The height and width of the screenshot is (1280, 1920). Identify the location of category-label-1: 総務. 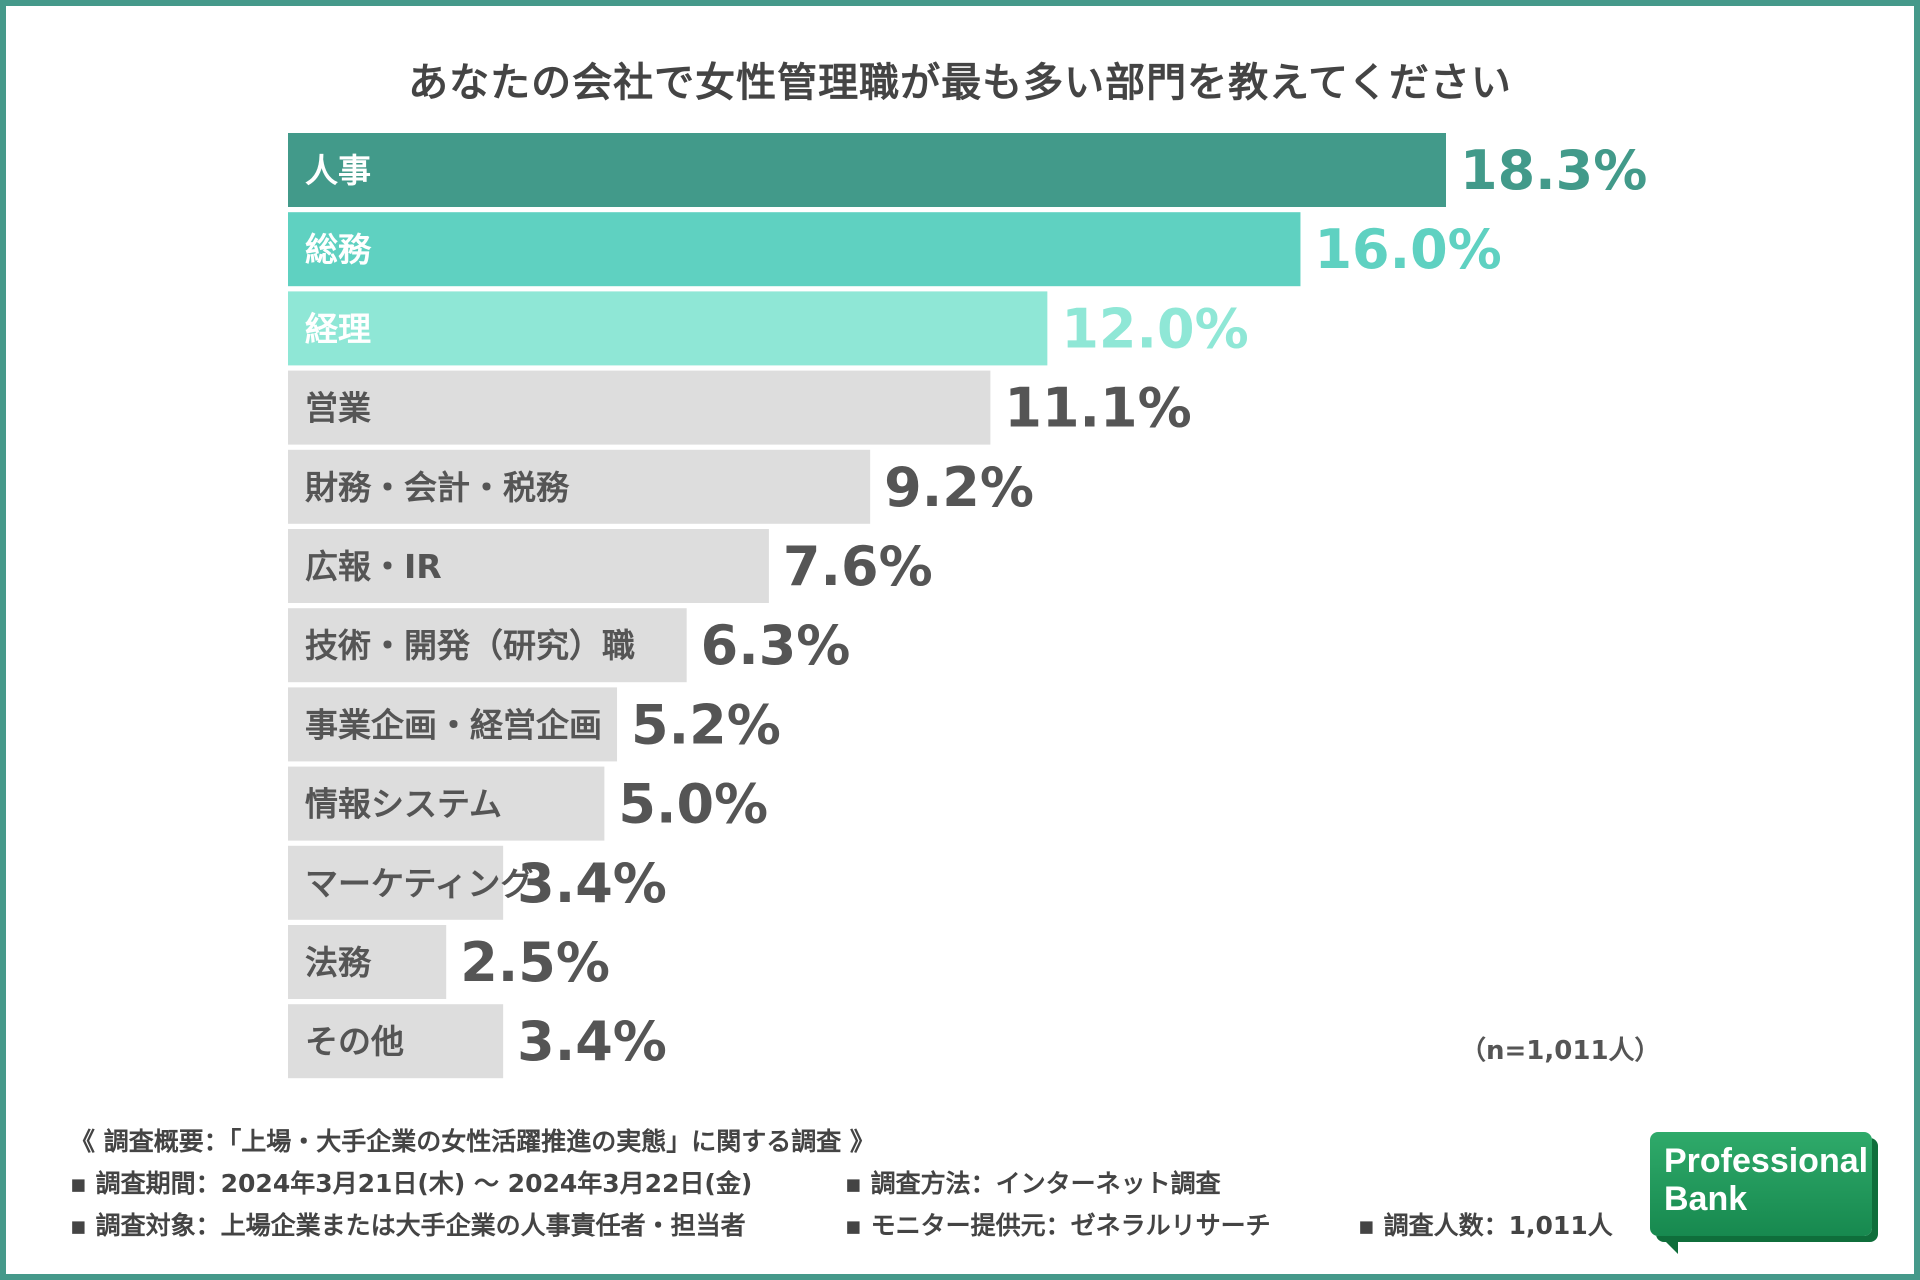
(338, 249).